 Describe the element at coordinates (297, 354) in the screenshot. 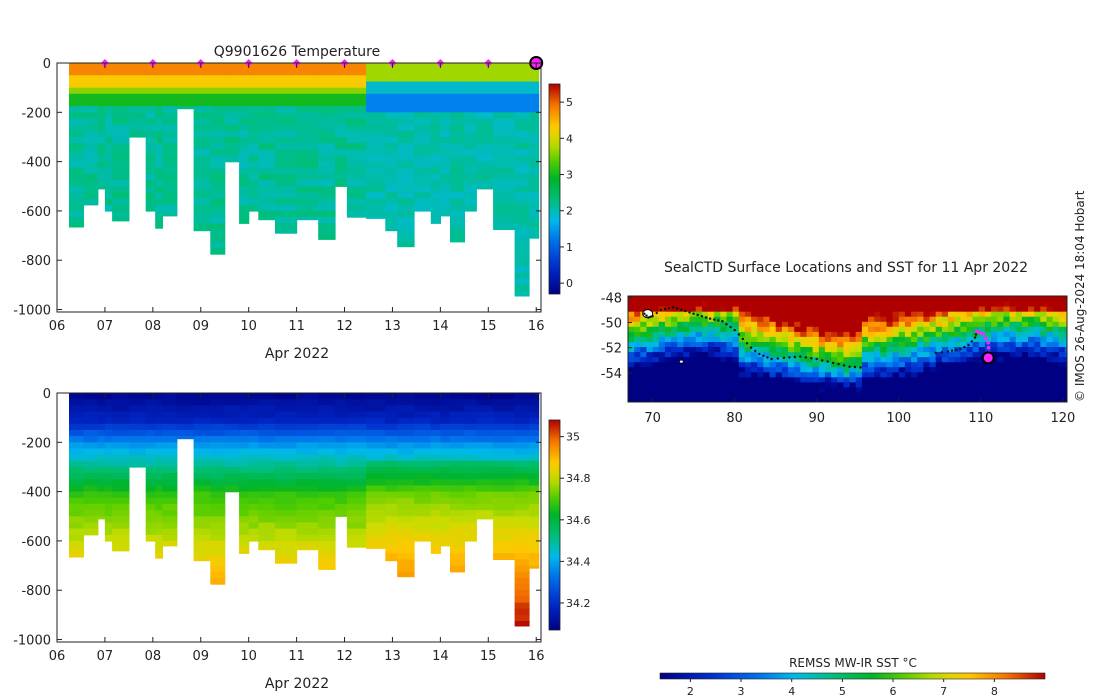

I see `temperature-x-label: Apr 2022` at that location.